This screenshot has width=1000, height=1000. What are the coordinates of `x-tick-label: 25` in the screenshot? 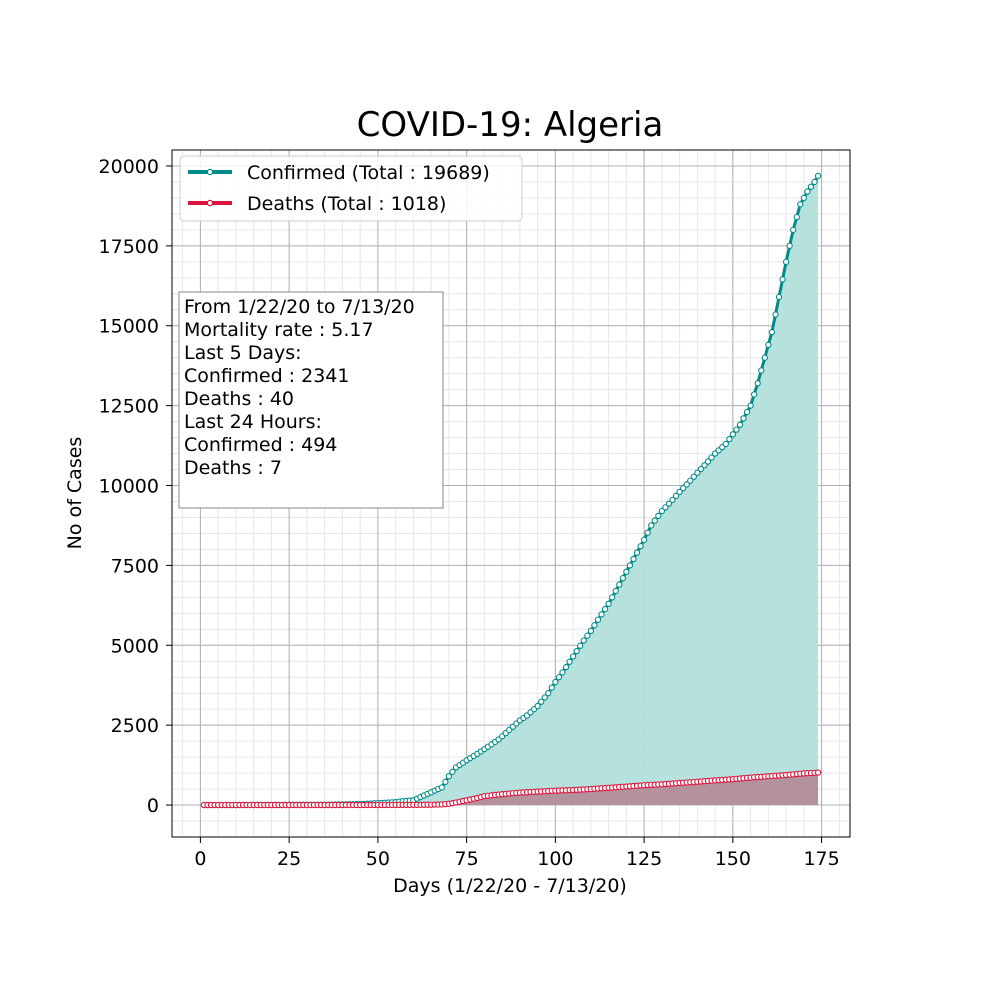 It's located at (289, 859).